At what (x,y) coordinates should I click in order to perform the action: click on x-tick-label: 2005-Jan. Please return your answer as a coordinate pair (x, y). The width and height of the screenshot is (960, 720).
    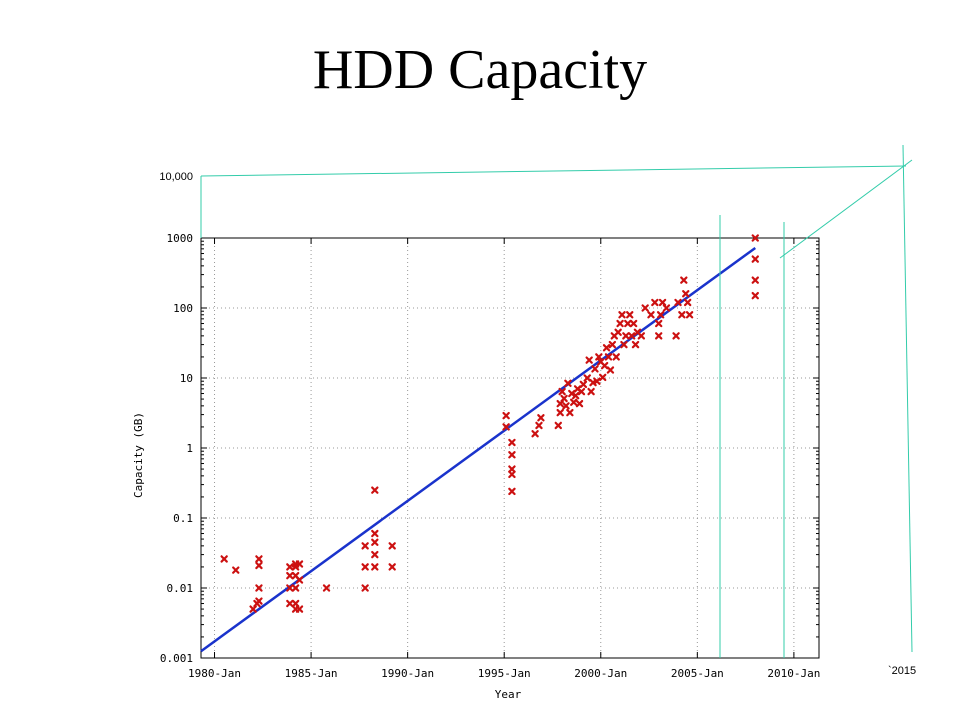
    Looking at the image, I should click on (697, 673).